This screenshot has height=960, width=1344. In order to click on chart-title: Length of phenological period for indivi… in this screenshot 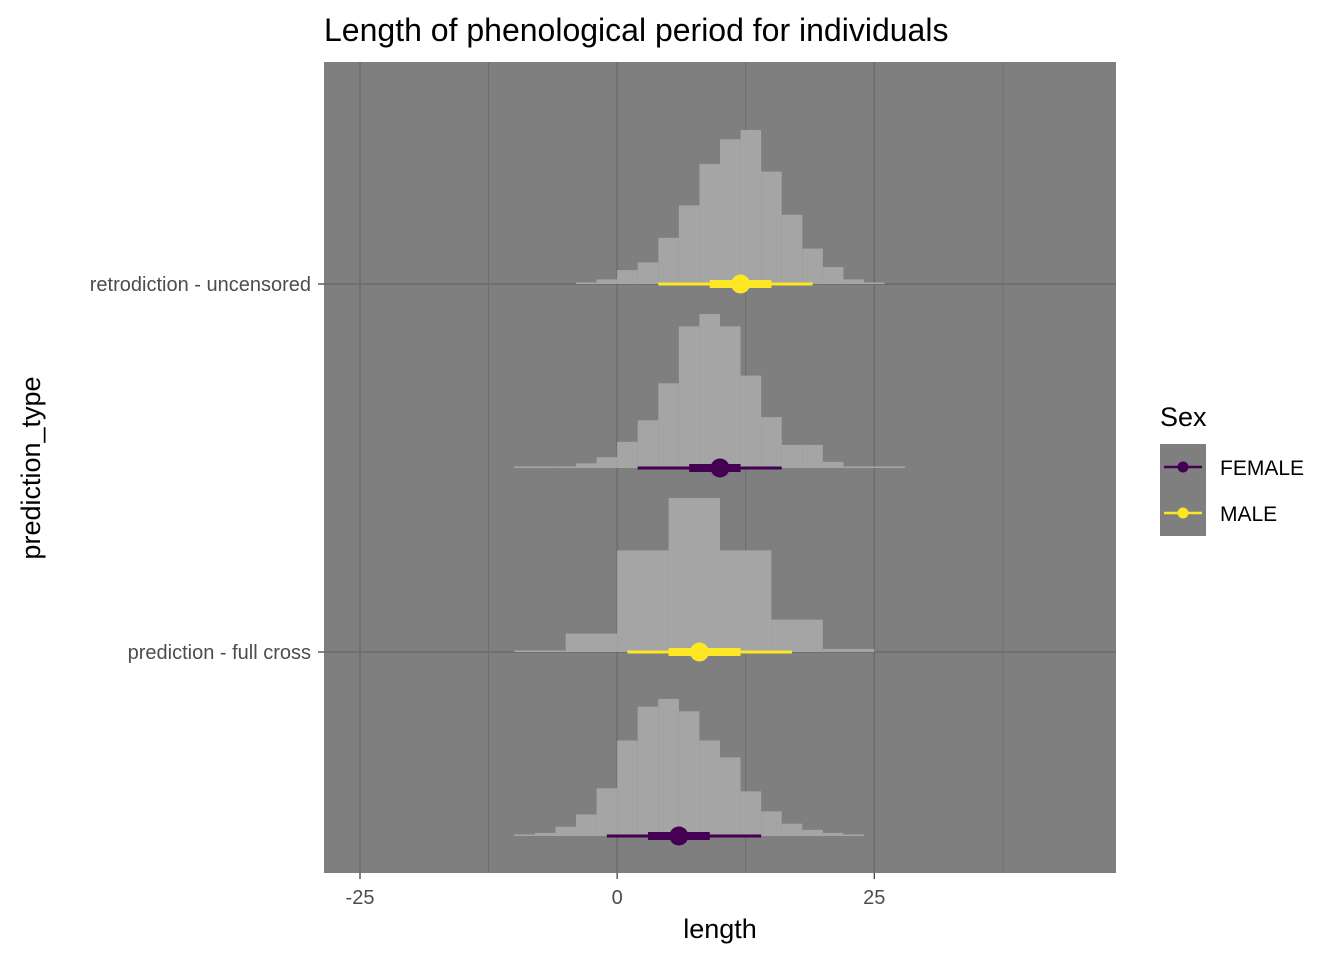, I will do `click(636, 30)`.